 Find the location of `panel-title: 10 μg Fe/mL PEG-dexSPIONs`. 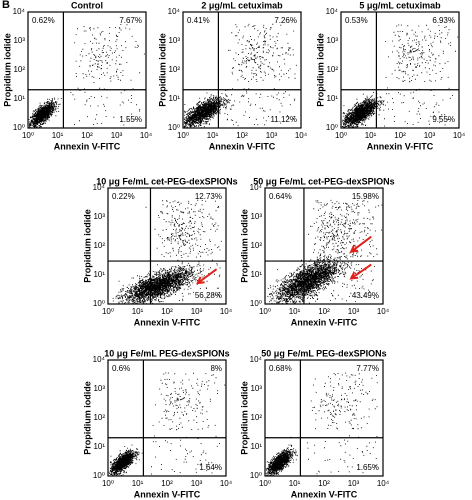

panel-title: 10 μg Fe/mL PEG-dexSPIONs is located at coordinates (166, 353).